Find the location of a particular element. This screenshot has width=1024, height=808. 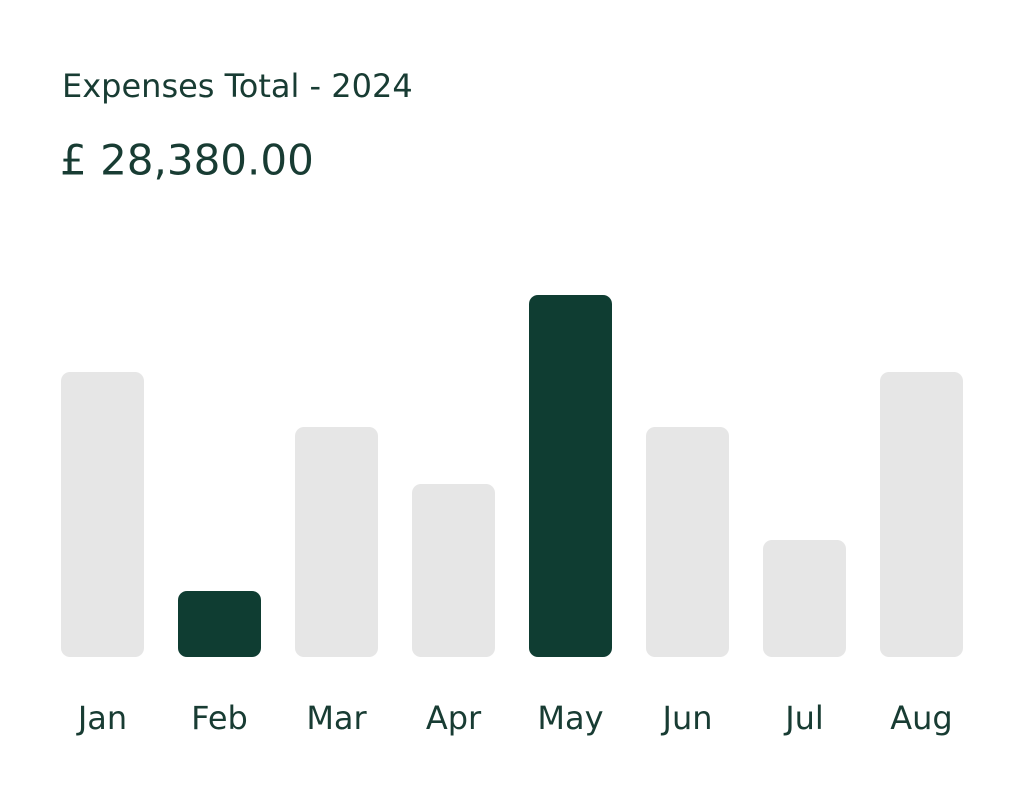

x-tick-label: Jun is located at coordinates (687, 718).